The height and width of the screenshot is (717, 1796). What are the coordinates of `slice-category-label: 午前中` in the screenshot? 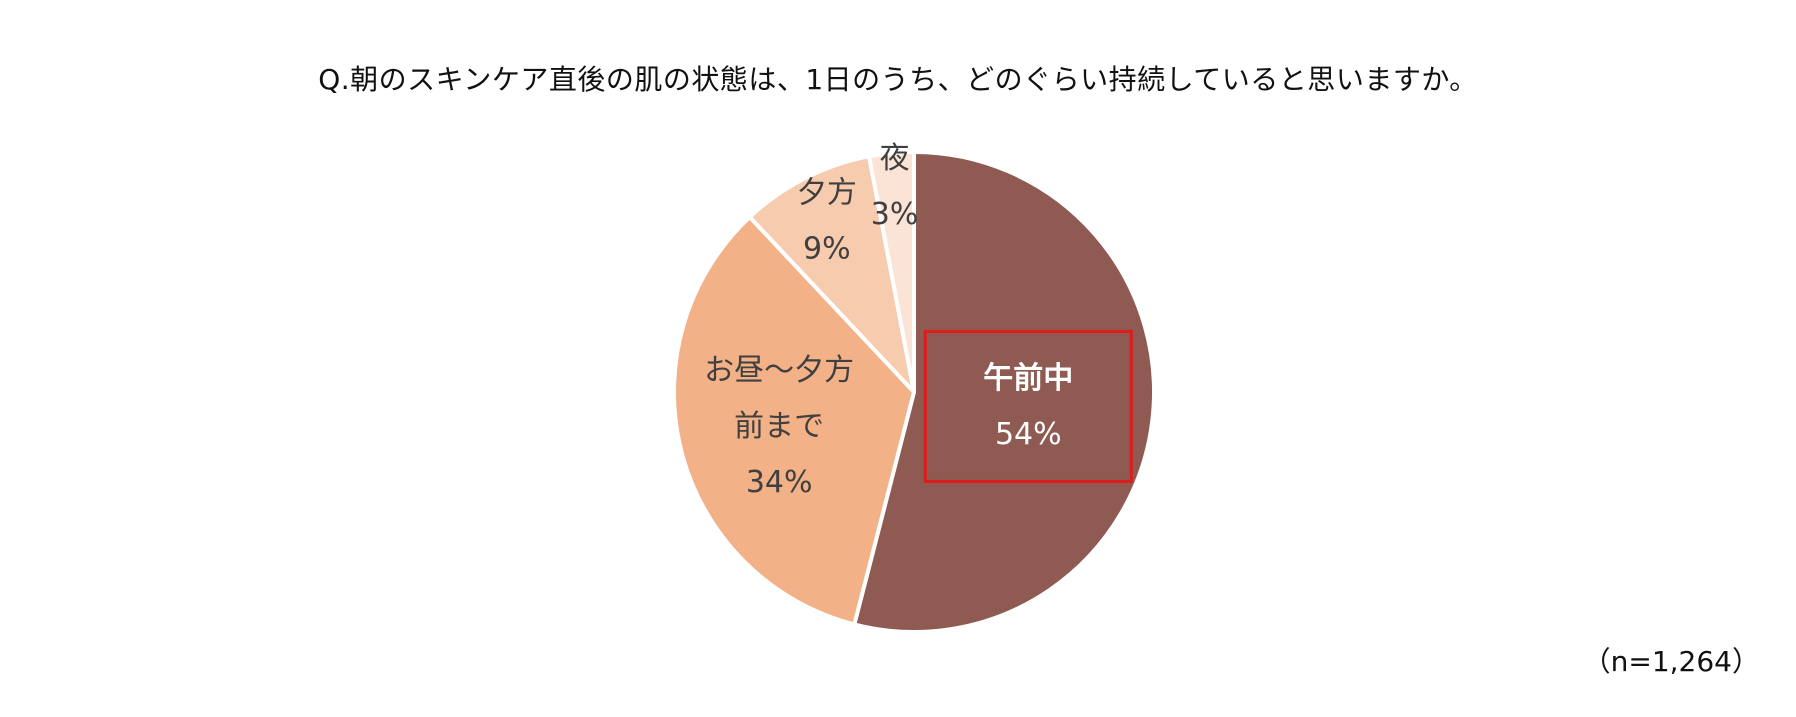 It's located at (1028, 378).